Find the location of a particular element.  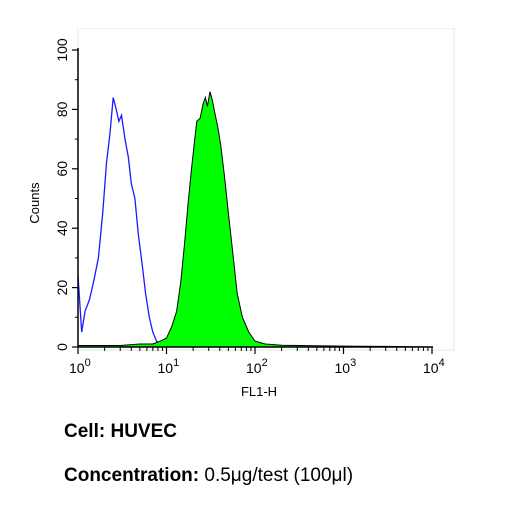

cell-value: HUVEC is located at coordinates (143, 431).